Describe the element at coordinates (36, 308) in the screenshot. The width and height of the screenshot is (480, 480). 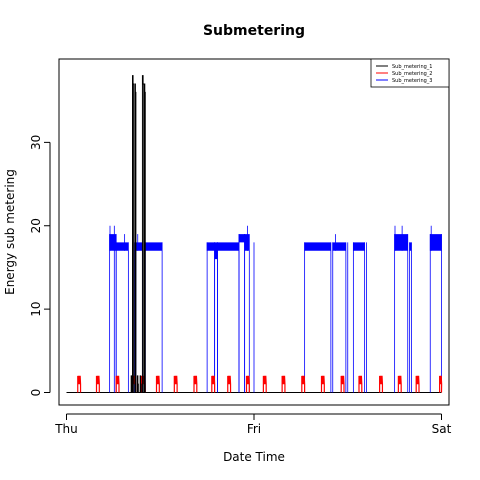
I see `y-tick-label: 10` at that location.